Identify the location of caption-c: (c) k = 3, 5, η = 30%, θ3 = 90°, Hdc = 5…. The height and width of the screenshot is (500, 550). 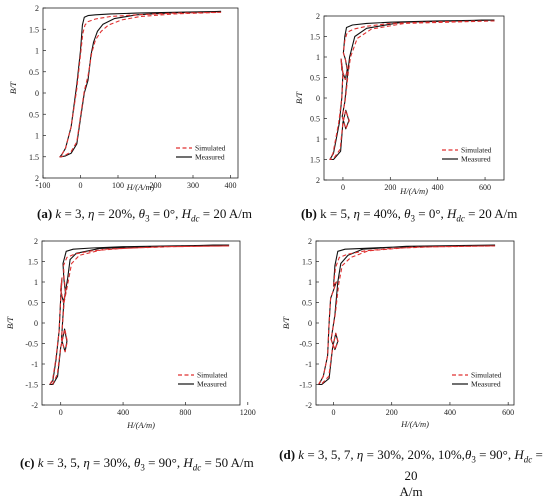
(137, 465).